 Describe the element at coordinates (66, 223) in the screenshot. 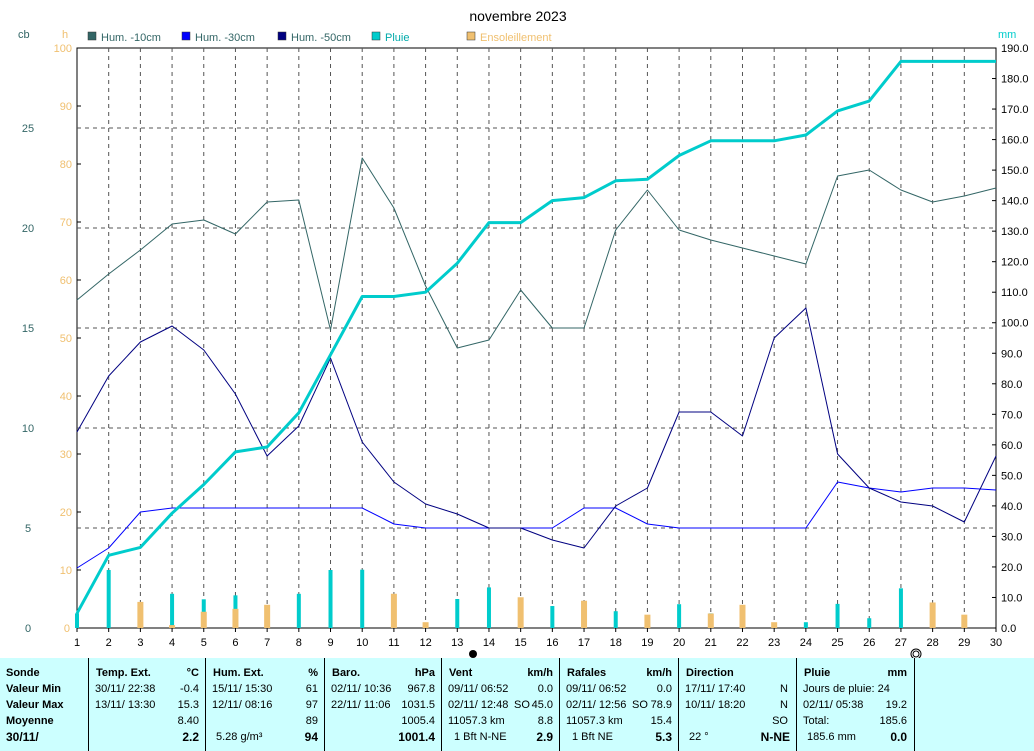

I see `left-h-tick-label: 70` at that location.